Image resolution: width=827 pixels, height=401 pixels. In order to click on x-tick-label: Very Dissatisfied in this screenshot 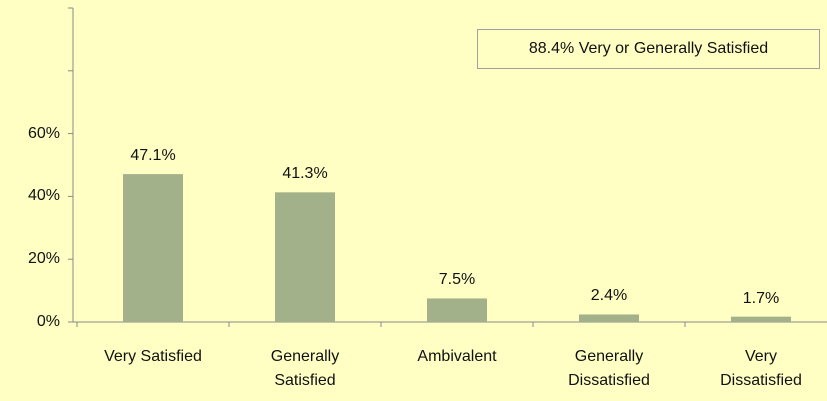, I will do `click(761, 368)`.